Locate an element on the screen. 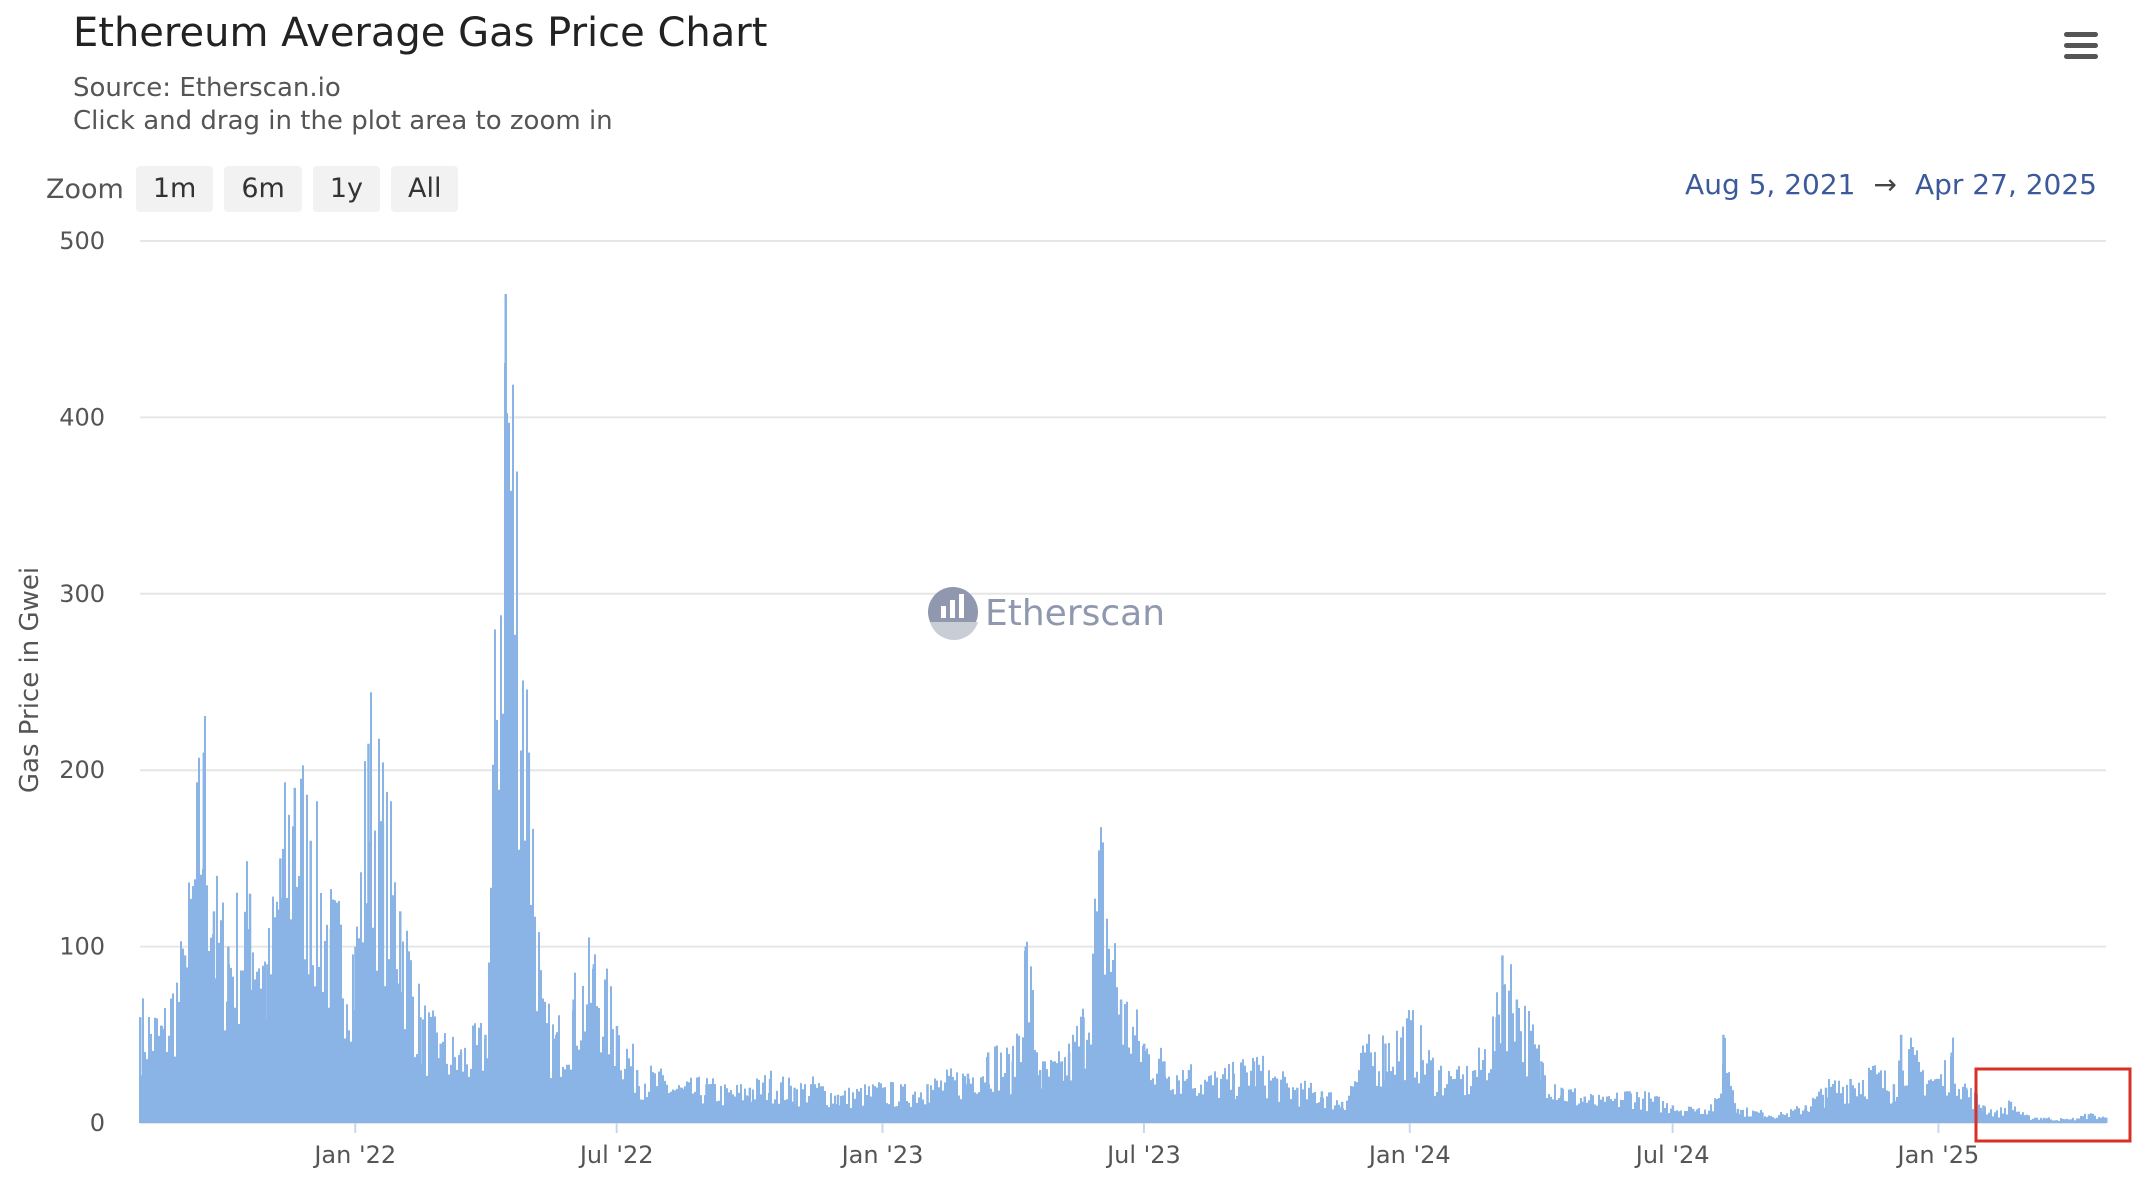  range-to-input: Apr 27, 2025 is located at coordinates (2005, 184).